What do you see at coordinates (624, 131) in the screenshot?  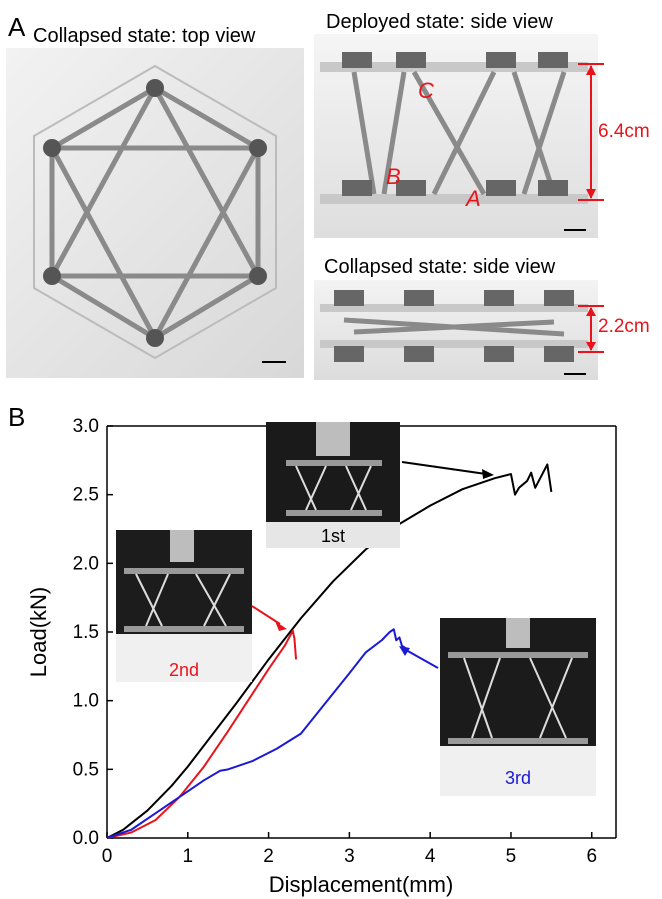 I see `deployed-height-label: 6.4cm` at bounding box center [624, 131].